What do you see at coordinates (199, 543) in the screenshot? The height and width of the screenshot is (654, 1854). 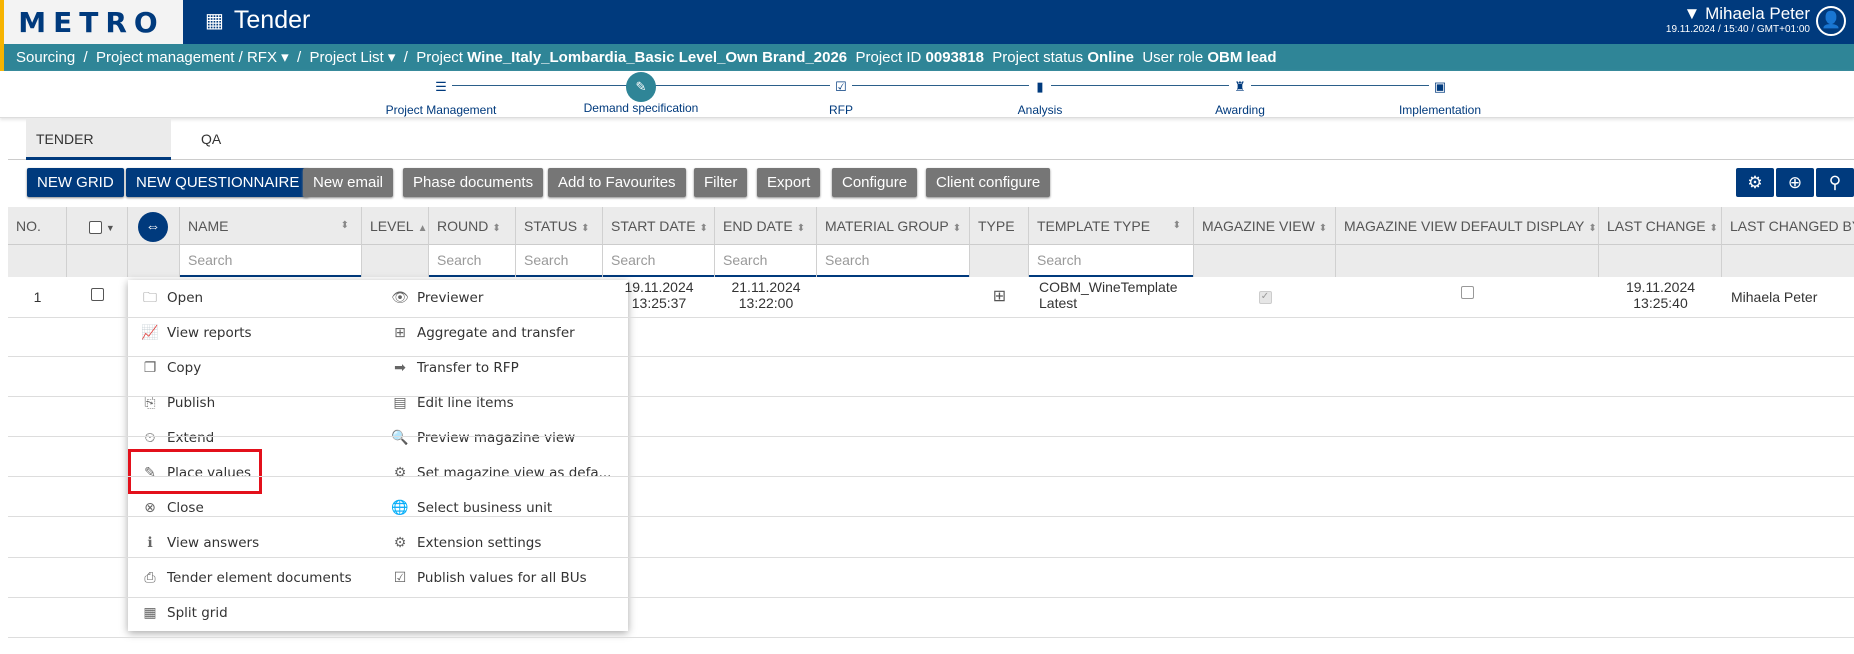 I see `menu-item-view-answers: ℹ View answers` at bounding box center [199, 543].